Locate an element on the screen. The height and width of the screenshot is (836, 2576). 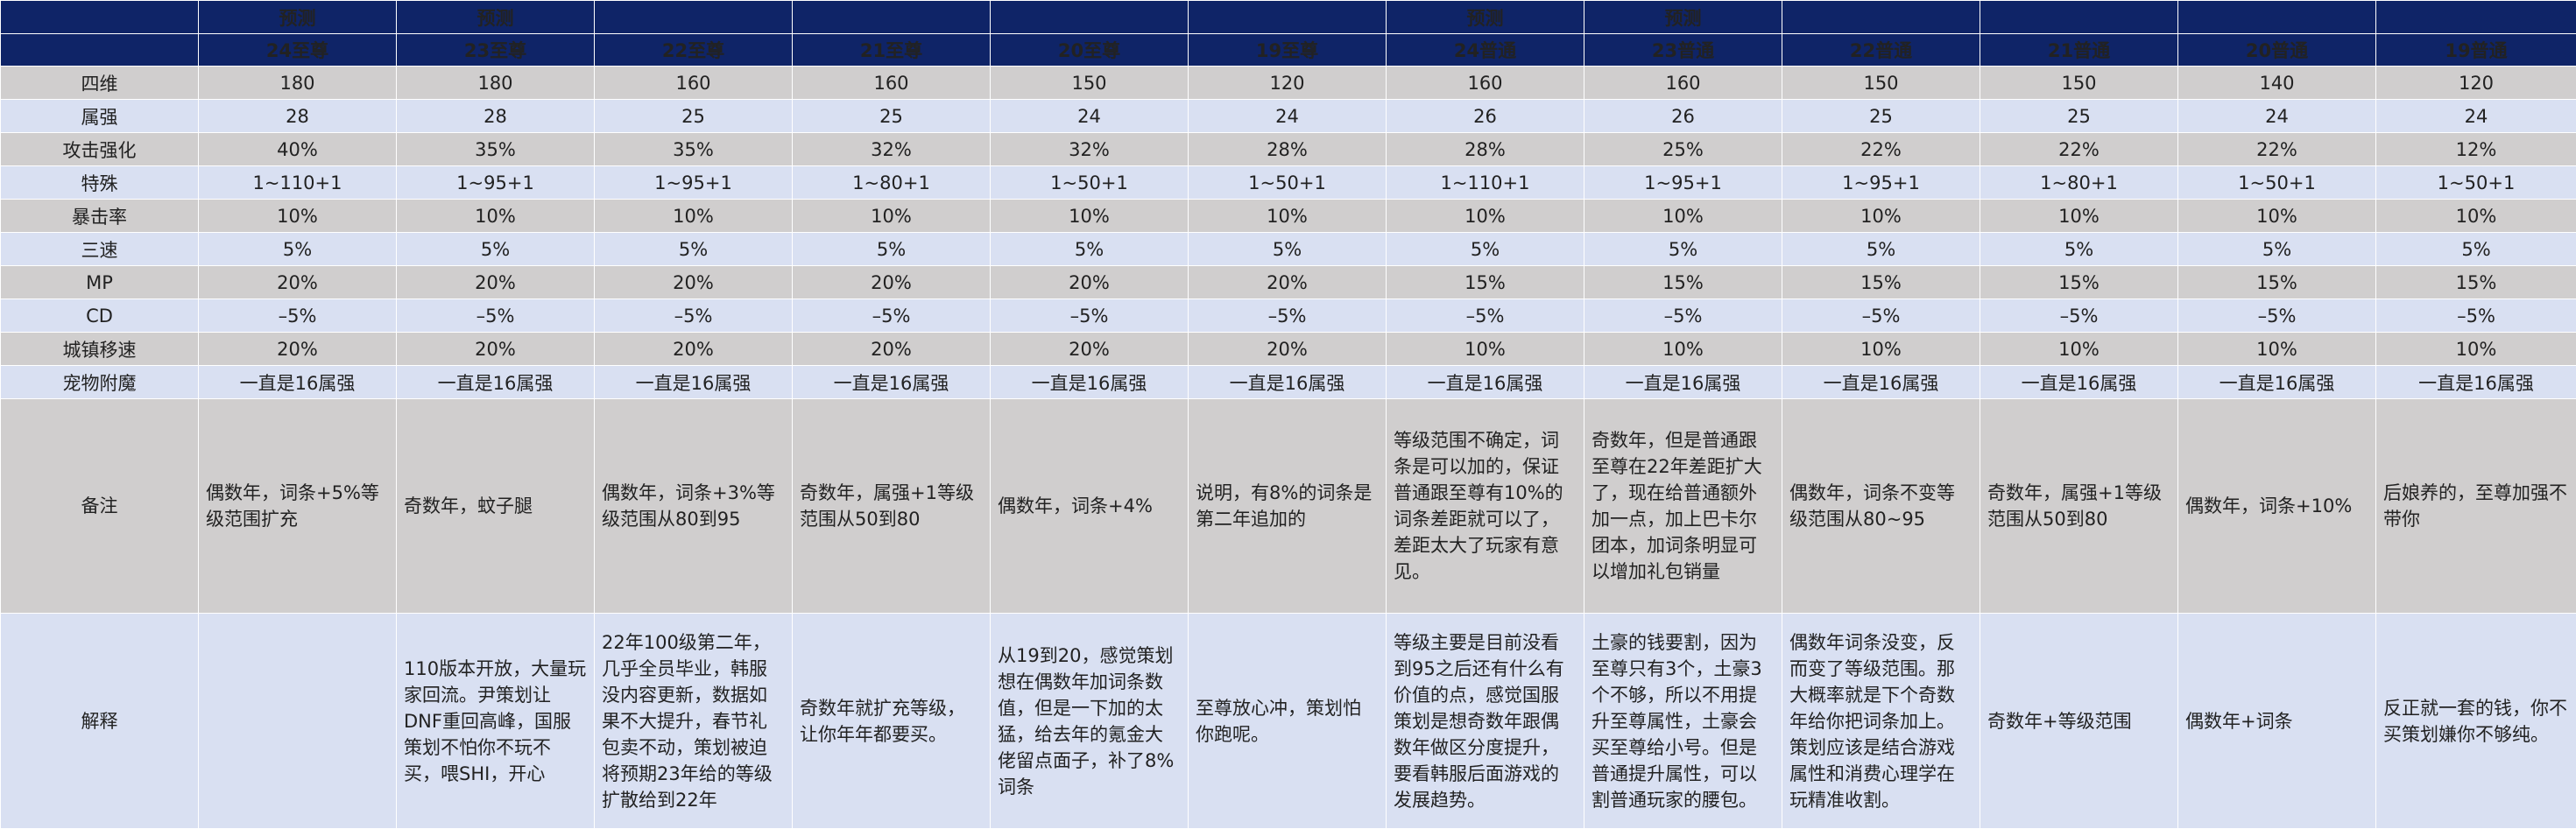
cell-text: 偶数年，词条+5%等级范围扩充 is located at coordinates (292, 506).